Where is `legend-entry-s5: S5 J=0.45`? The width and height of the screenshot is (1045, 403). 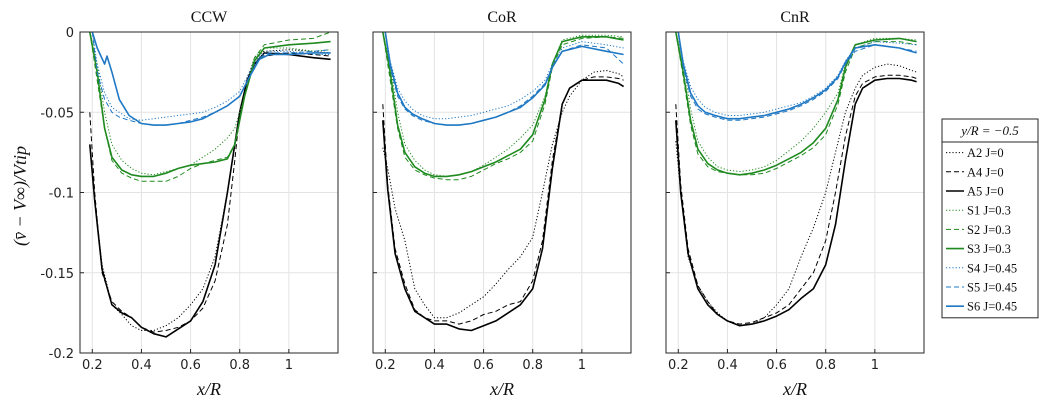
legend-entry-s5: S5 J=0.45 is located at coordinates (992, 288).